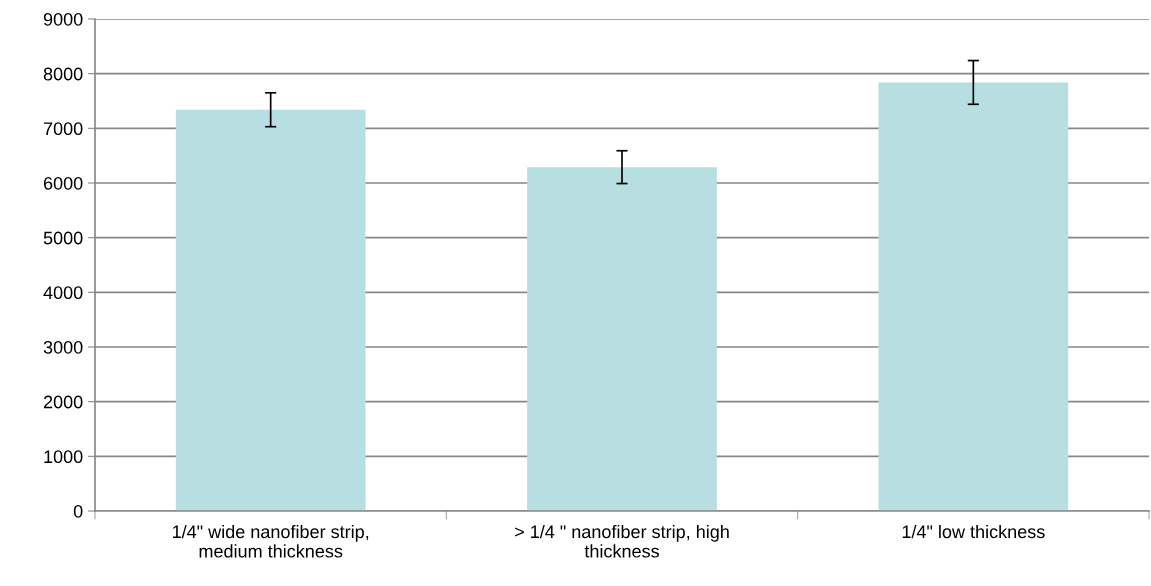  Describe the element at coordinates (78, 511) in the screenshot. I see `y-tick-label: 0` at that location.